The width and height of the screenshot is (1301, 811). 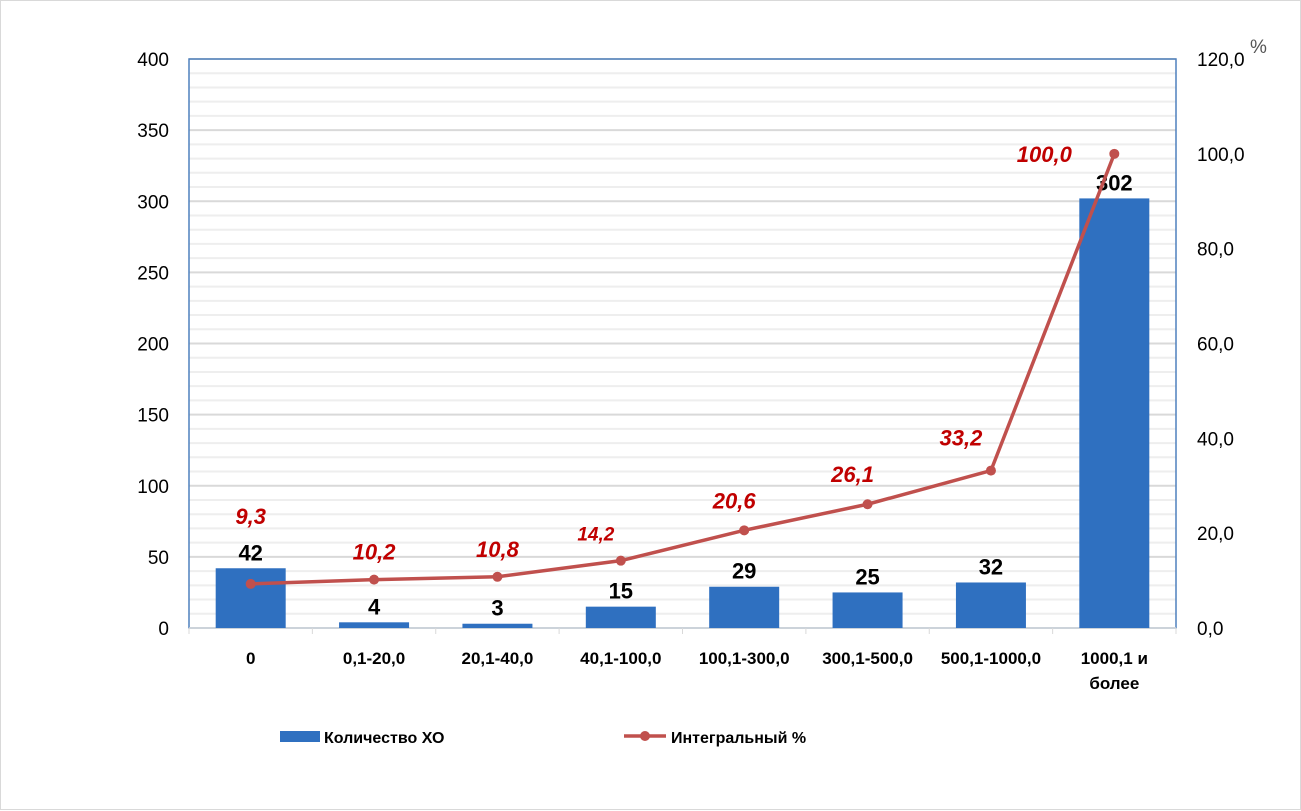 What do you see at coordinates (153, 131) in the screenshot?
I see `left-axis-tick-label: 350` at bounding box center [153, 131].